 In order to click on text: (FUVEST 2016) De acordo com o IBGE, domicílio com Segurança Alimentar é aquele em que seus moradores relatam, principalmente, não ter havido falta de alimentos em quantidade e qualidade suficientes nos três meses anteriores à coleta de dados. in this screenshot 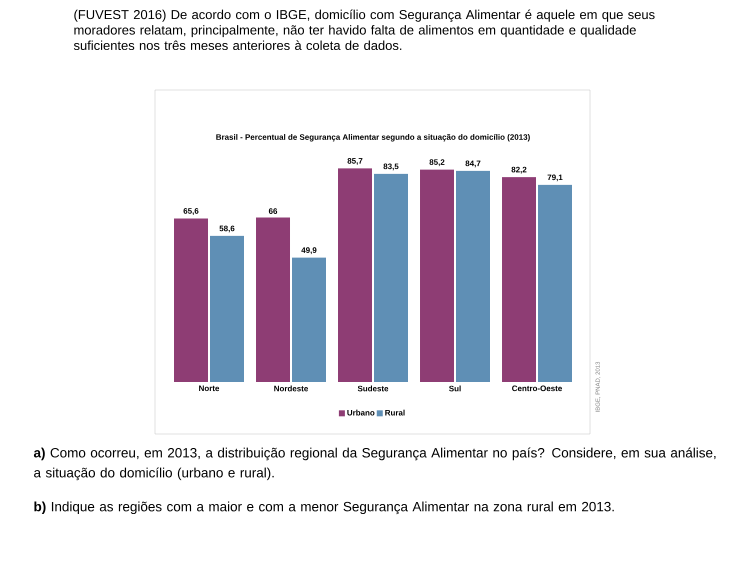, I will do `click(364, 30)`.